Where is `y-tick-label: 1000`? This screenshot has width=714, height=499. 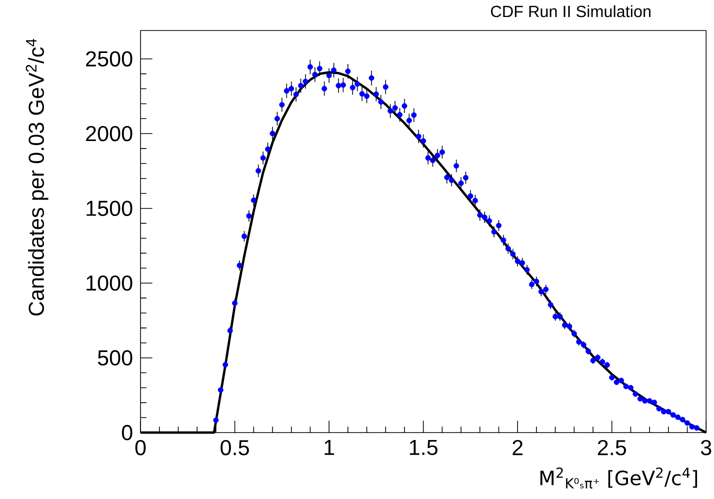 y-tick-label: 1000 is located at coordinates (109, 283).